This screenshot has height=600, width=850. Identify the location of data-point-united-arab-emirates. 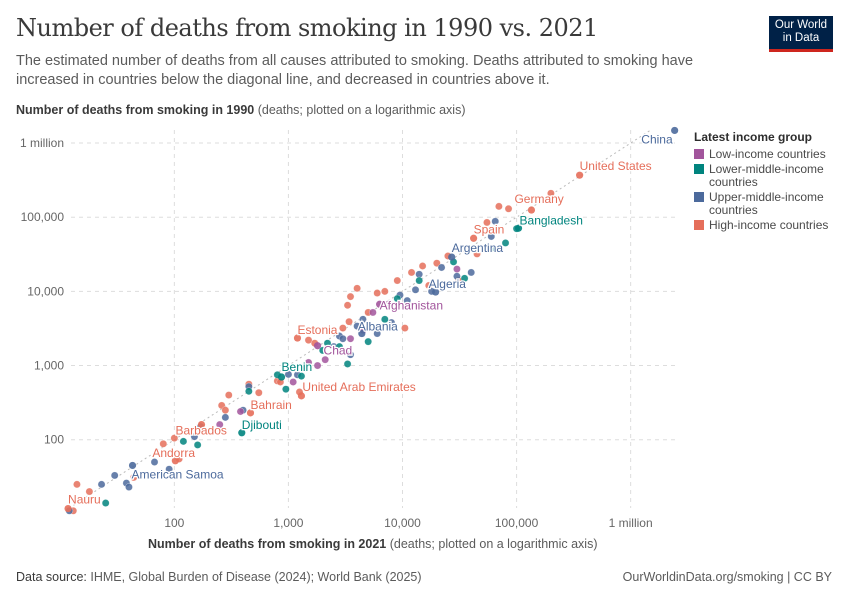
(301, 396).